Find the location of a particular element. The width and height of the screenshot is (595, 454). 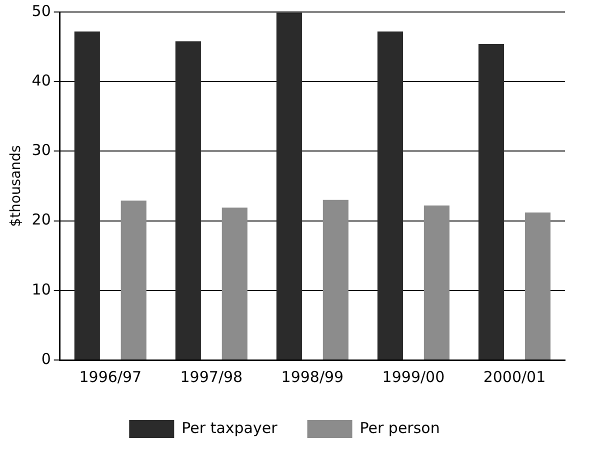

x-tick-label: 2000/01 is located at coordinates (514, 377).